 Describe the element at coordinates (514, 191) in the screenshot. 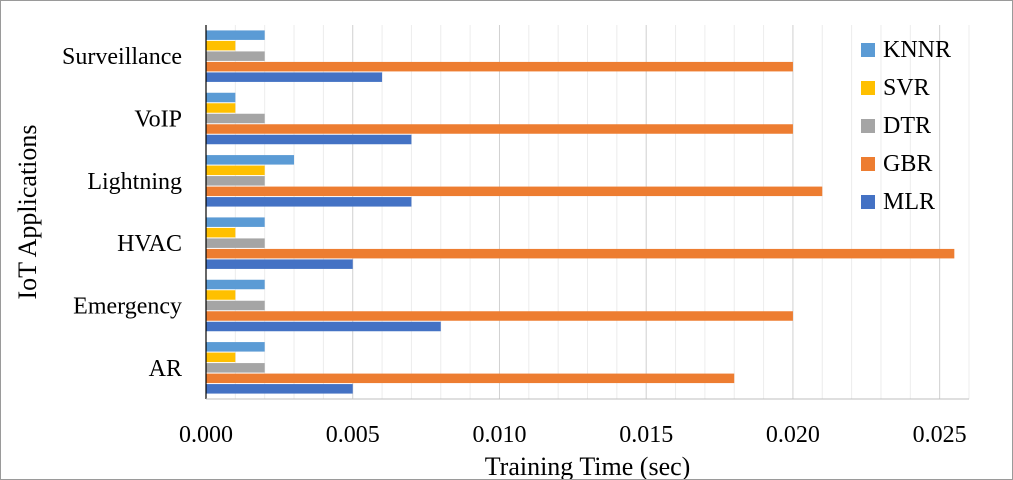

I see `bar-gbr-lightning` at that location.